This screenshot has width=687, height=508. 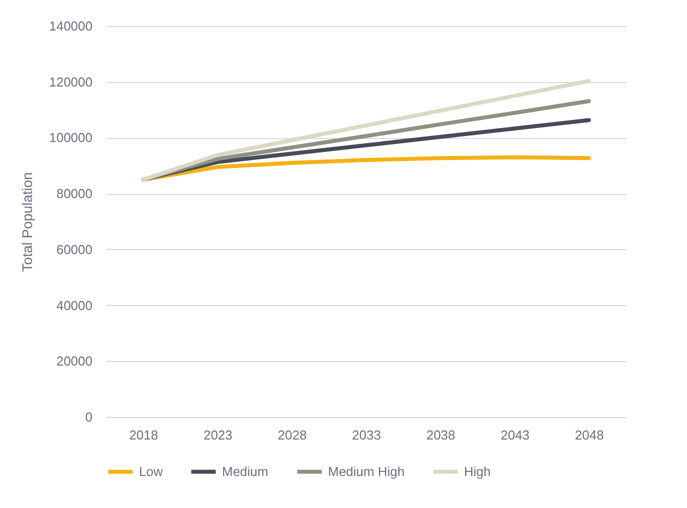 I want to click on y-tick-label: 120000, so click(x=70, y=82).